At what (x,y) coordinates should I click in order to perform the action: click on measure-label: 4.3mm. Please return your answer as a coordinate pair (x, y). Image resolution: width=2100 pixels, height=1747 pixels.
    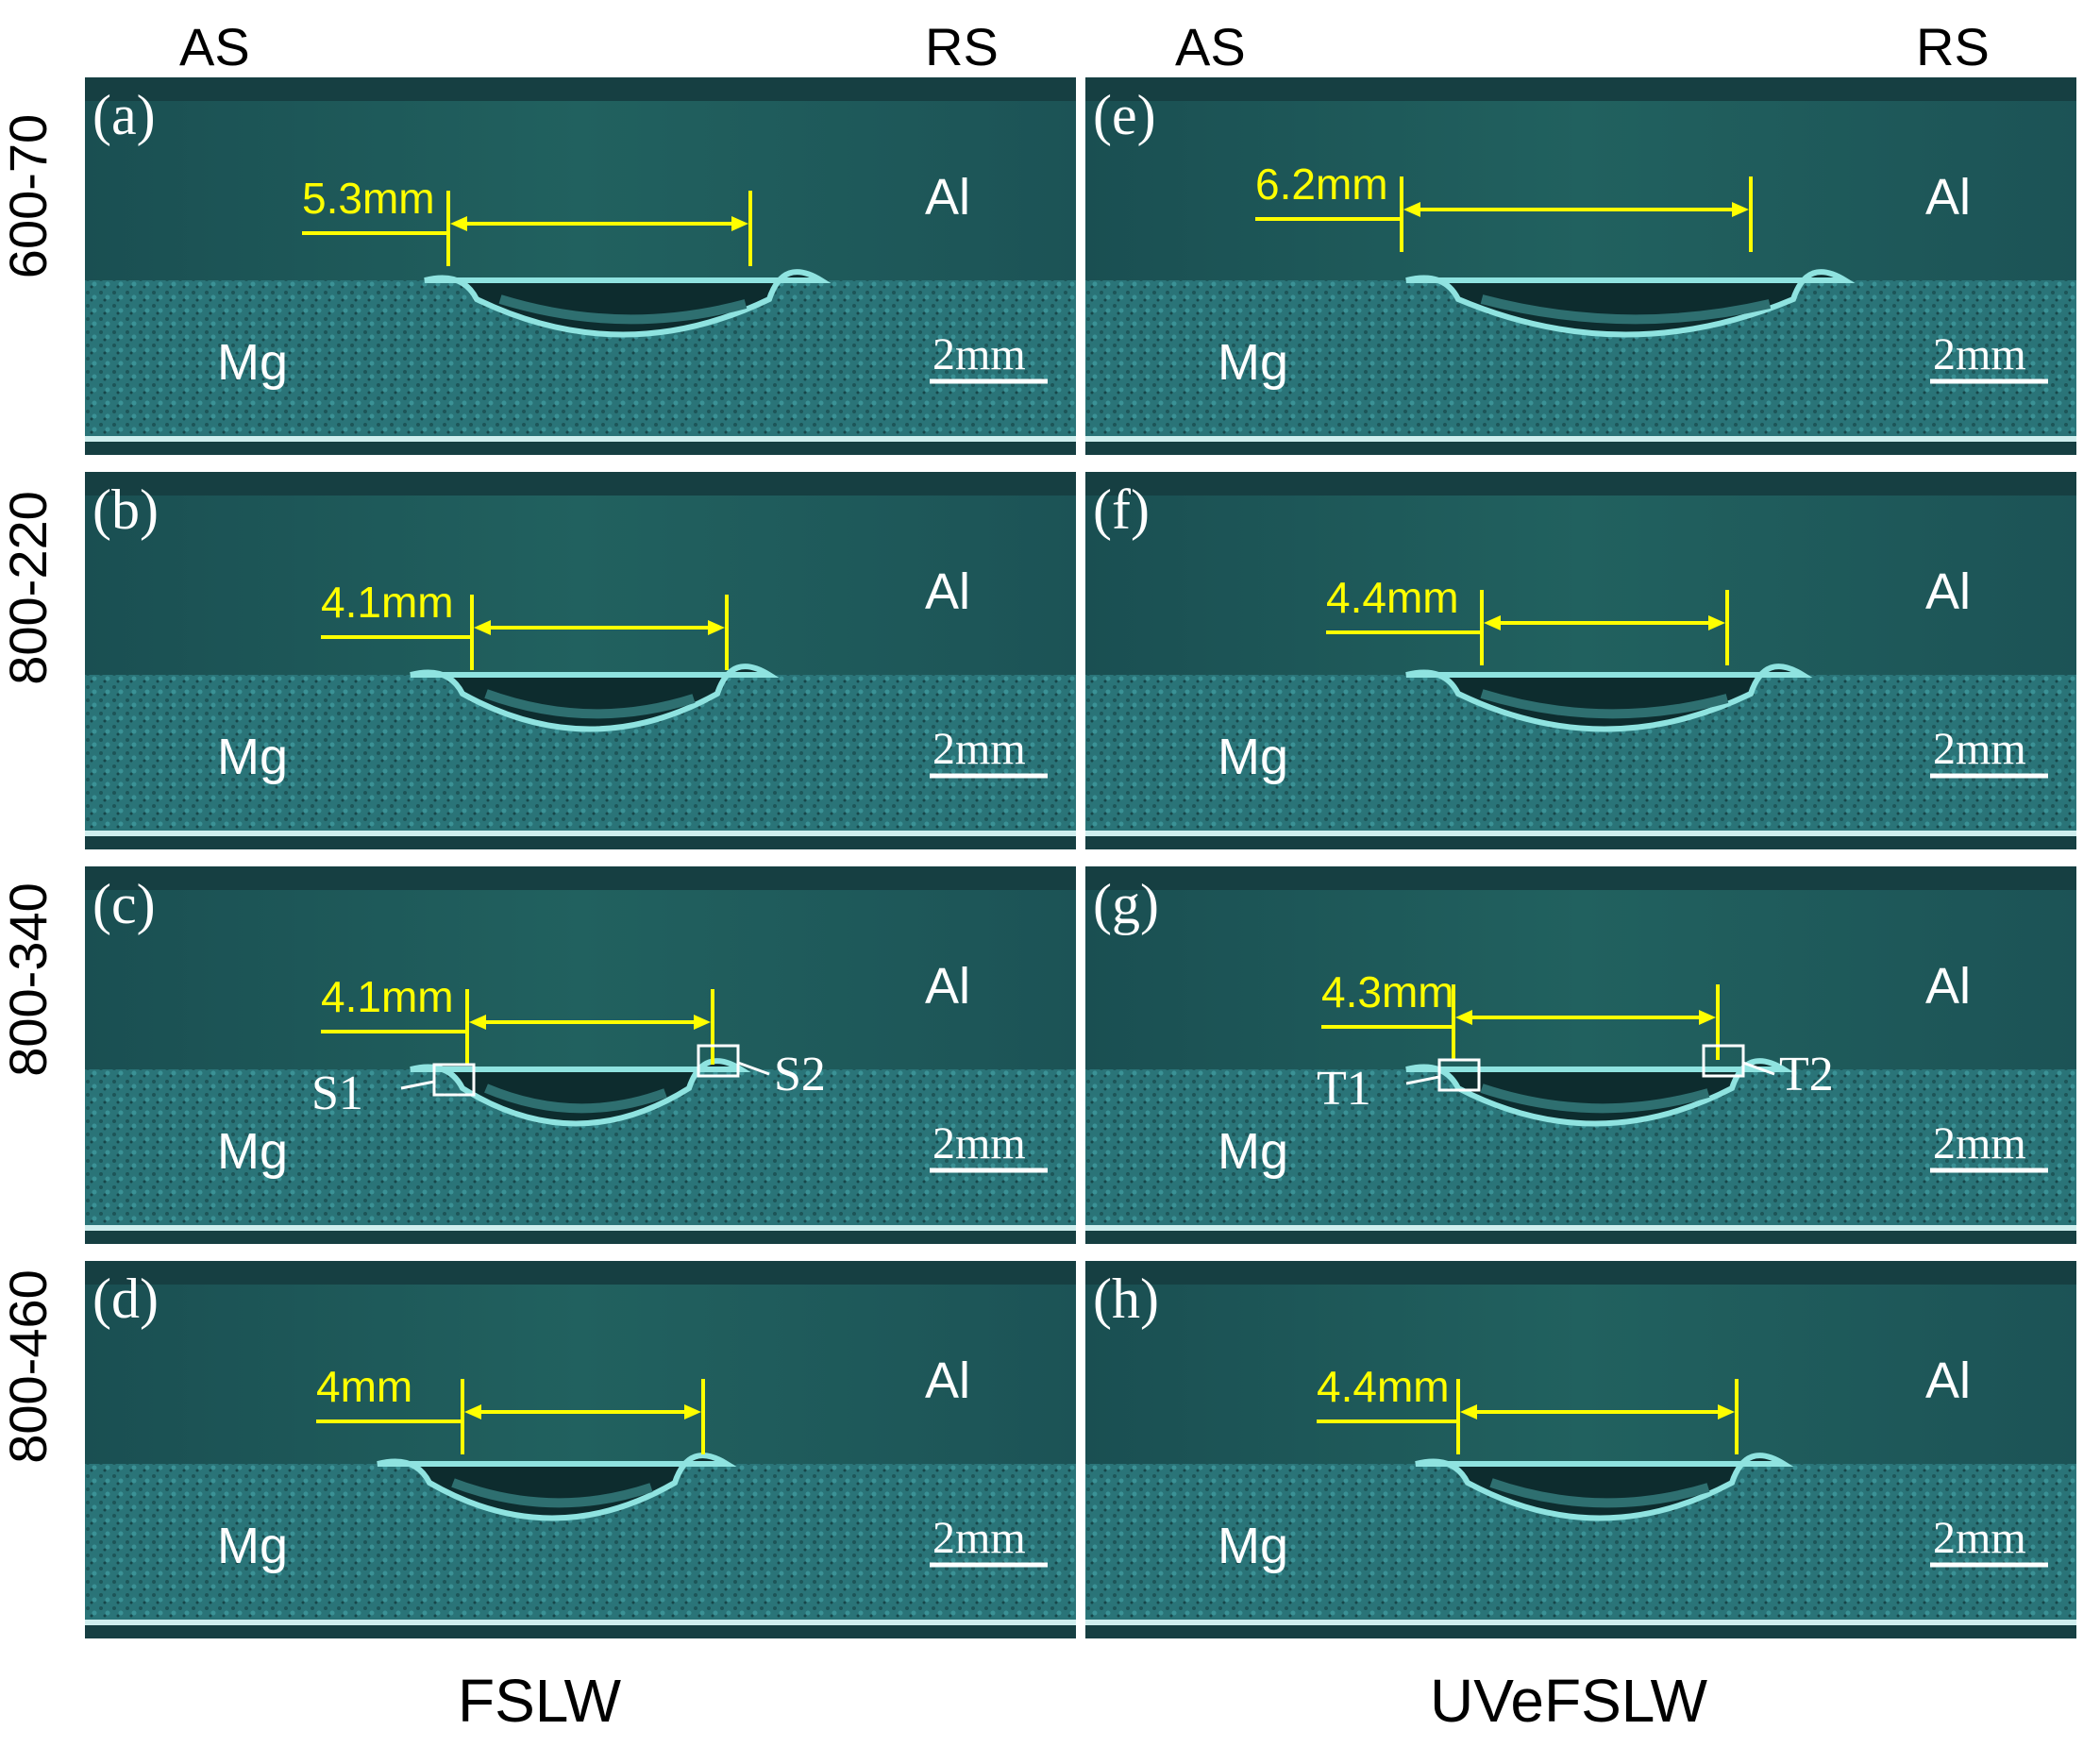
    Looking at the image, I should click on (1387, 991).